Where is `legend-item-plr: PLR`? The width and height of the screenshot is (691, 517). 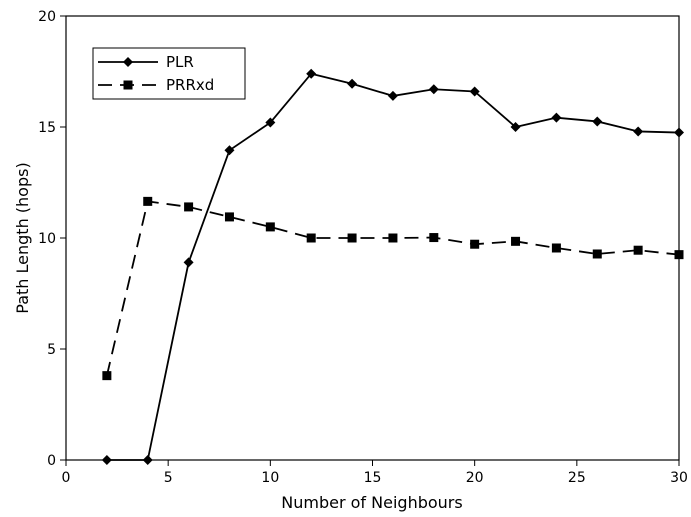 legend-item-plr: PLR is located at coordinates (146, 62).